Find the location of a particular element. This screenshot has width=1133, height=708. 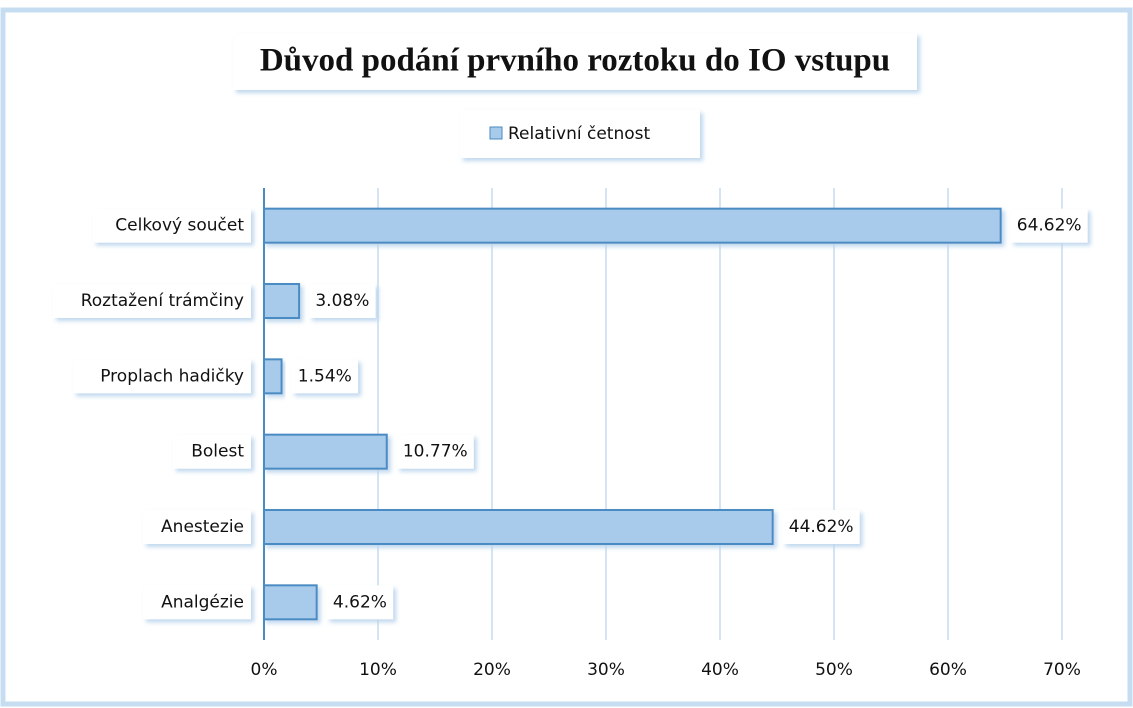

y-tick-label: Celkový součet is located at coordinates (179, 226).